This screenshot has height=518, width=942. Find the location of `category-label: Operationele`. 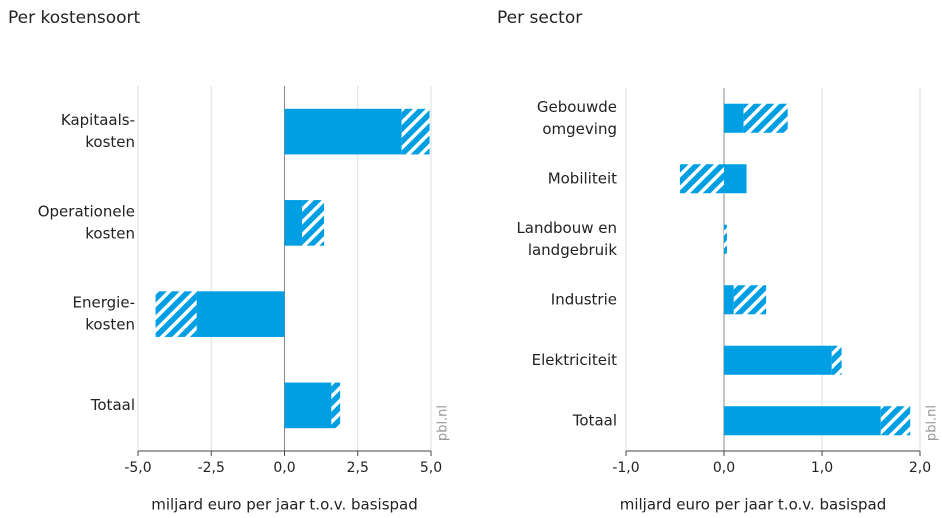

category-label: Operationele is located at coordinates (86, 211).